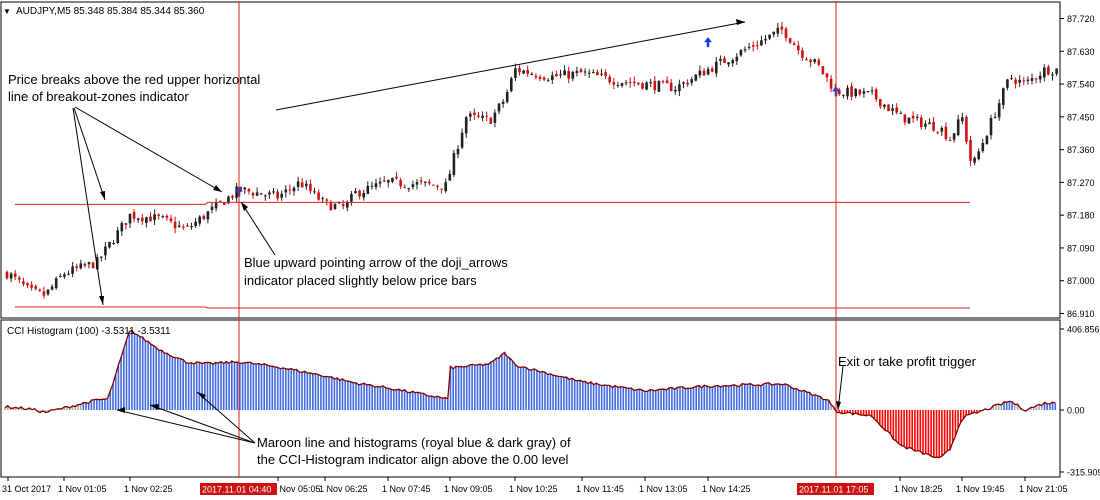 Image resolution: width=1100 pixels, height=500 pixels. I want to click on zone-lower-line, so click(492, 307).